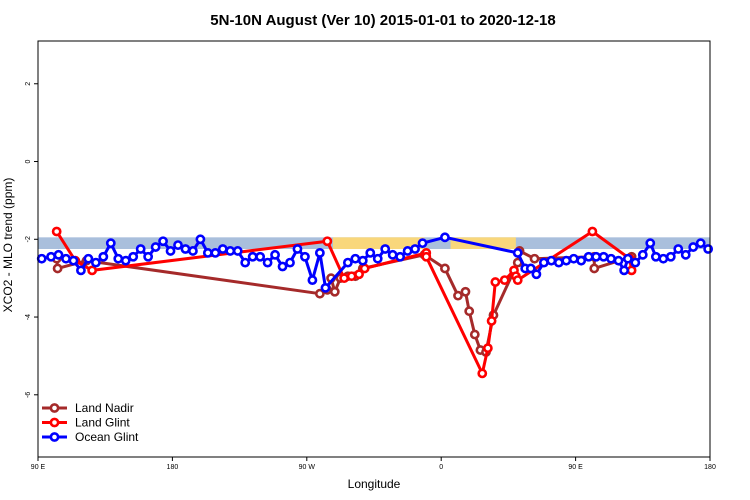  Describe the element at coordinates (28, 239) in the screenshot. I see `y-tick-label: -2` at that location.